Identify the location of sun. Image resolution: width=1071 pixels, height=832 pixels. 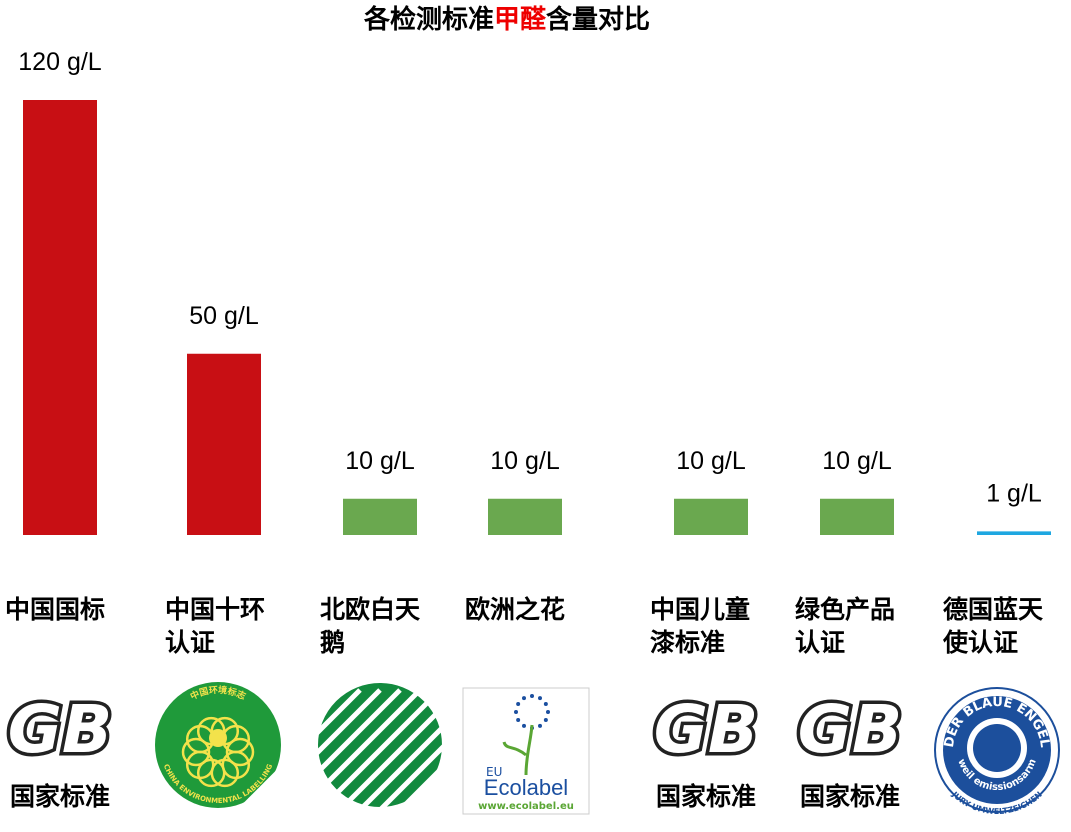
(218, 738).